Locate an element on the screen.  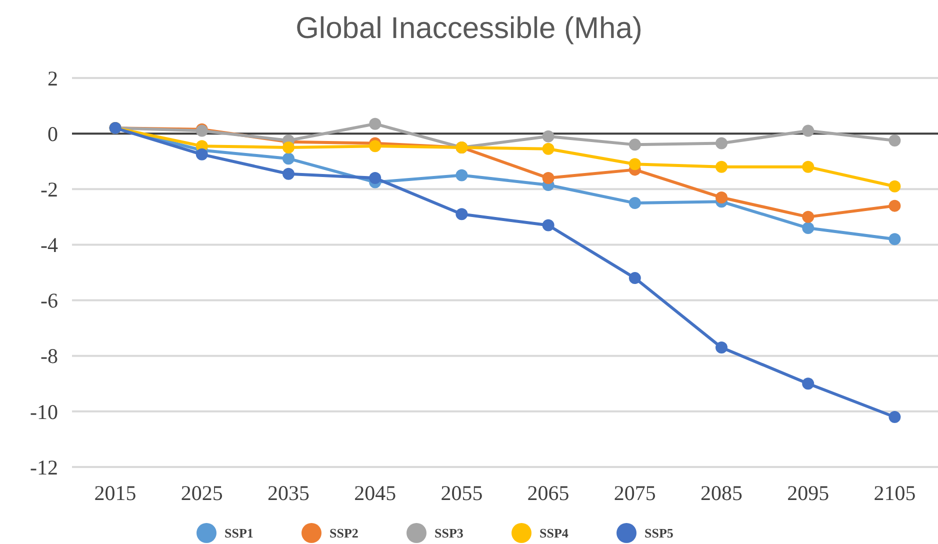
x-tick-label: 2085 is located at coordinates (721, 493).